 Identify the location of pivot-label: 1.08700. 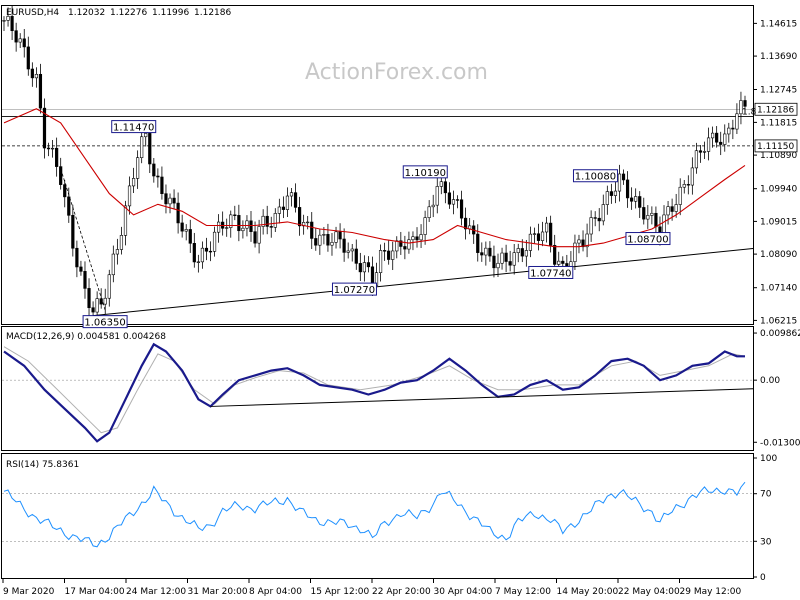
(647, 240).